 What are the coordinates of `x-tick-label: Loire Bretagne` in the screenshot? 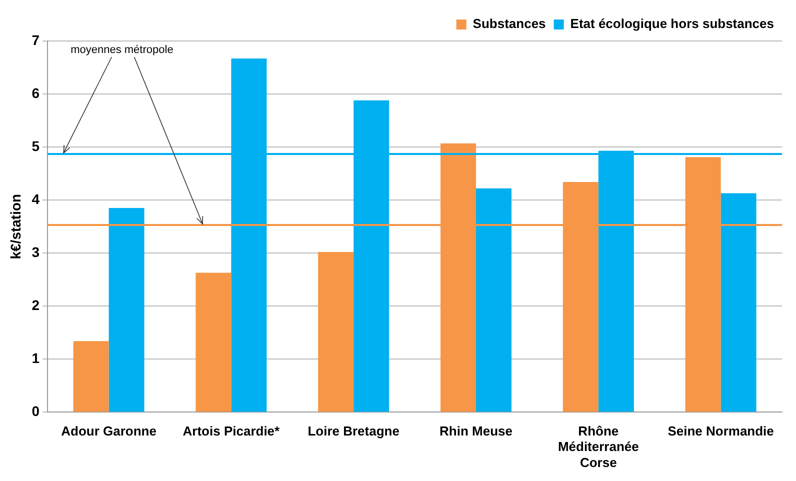 It's located at (354, 431).